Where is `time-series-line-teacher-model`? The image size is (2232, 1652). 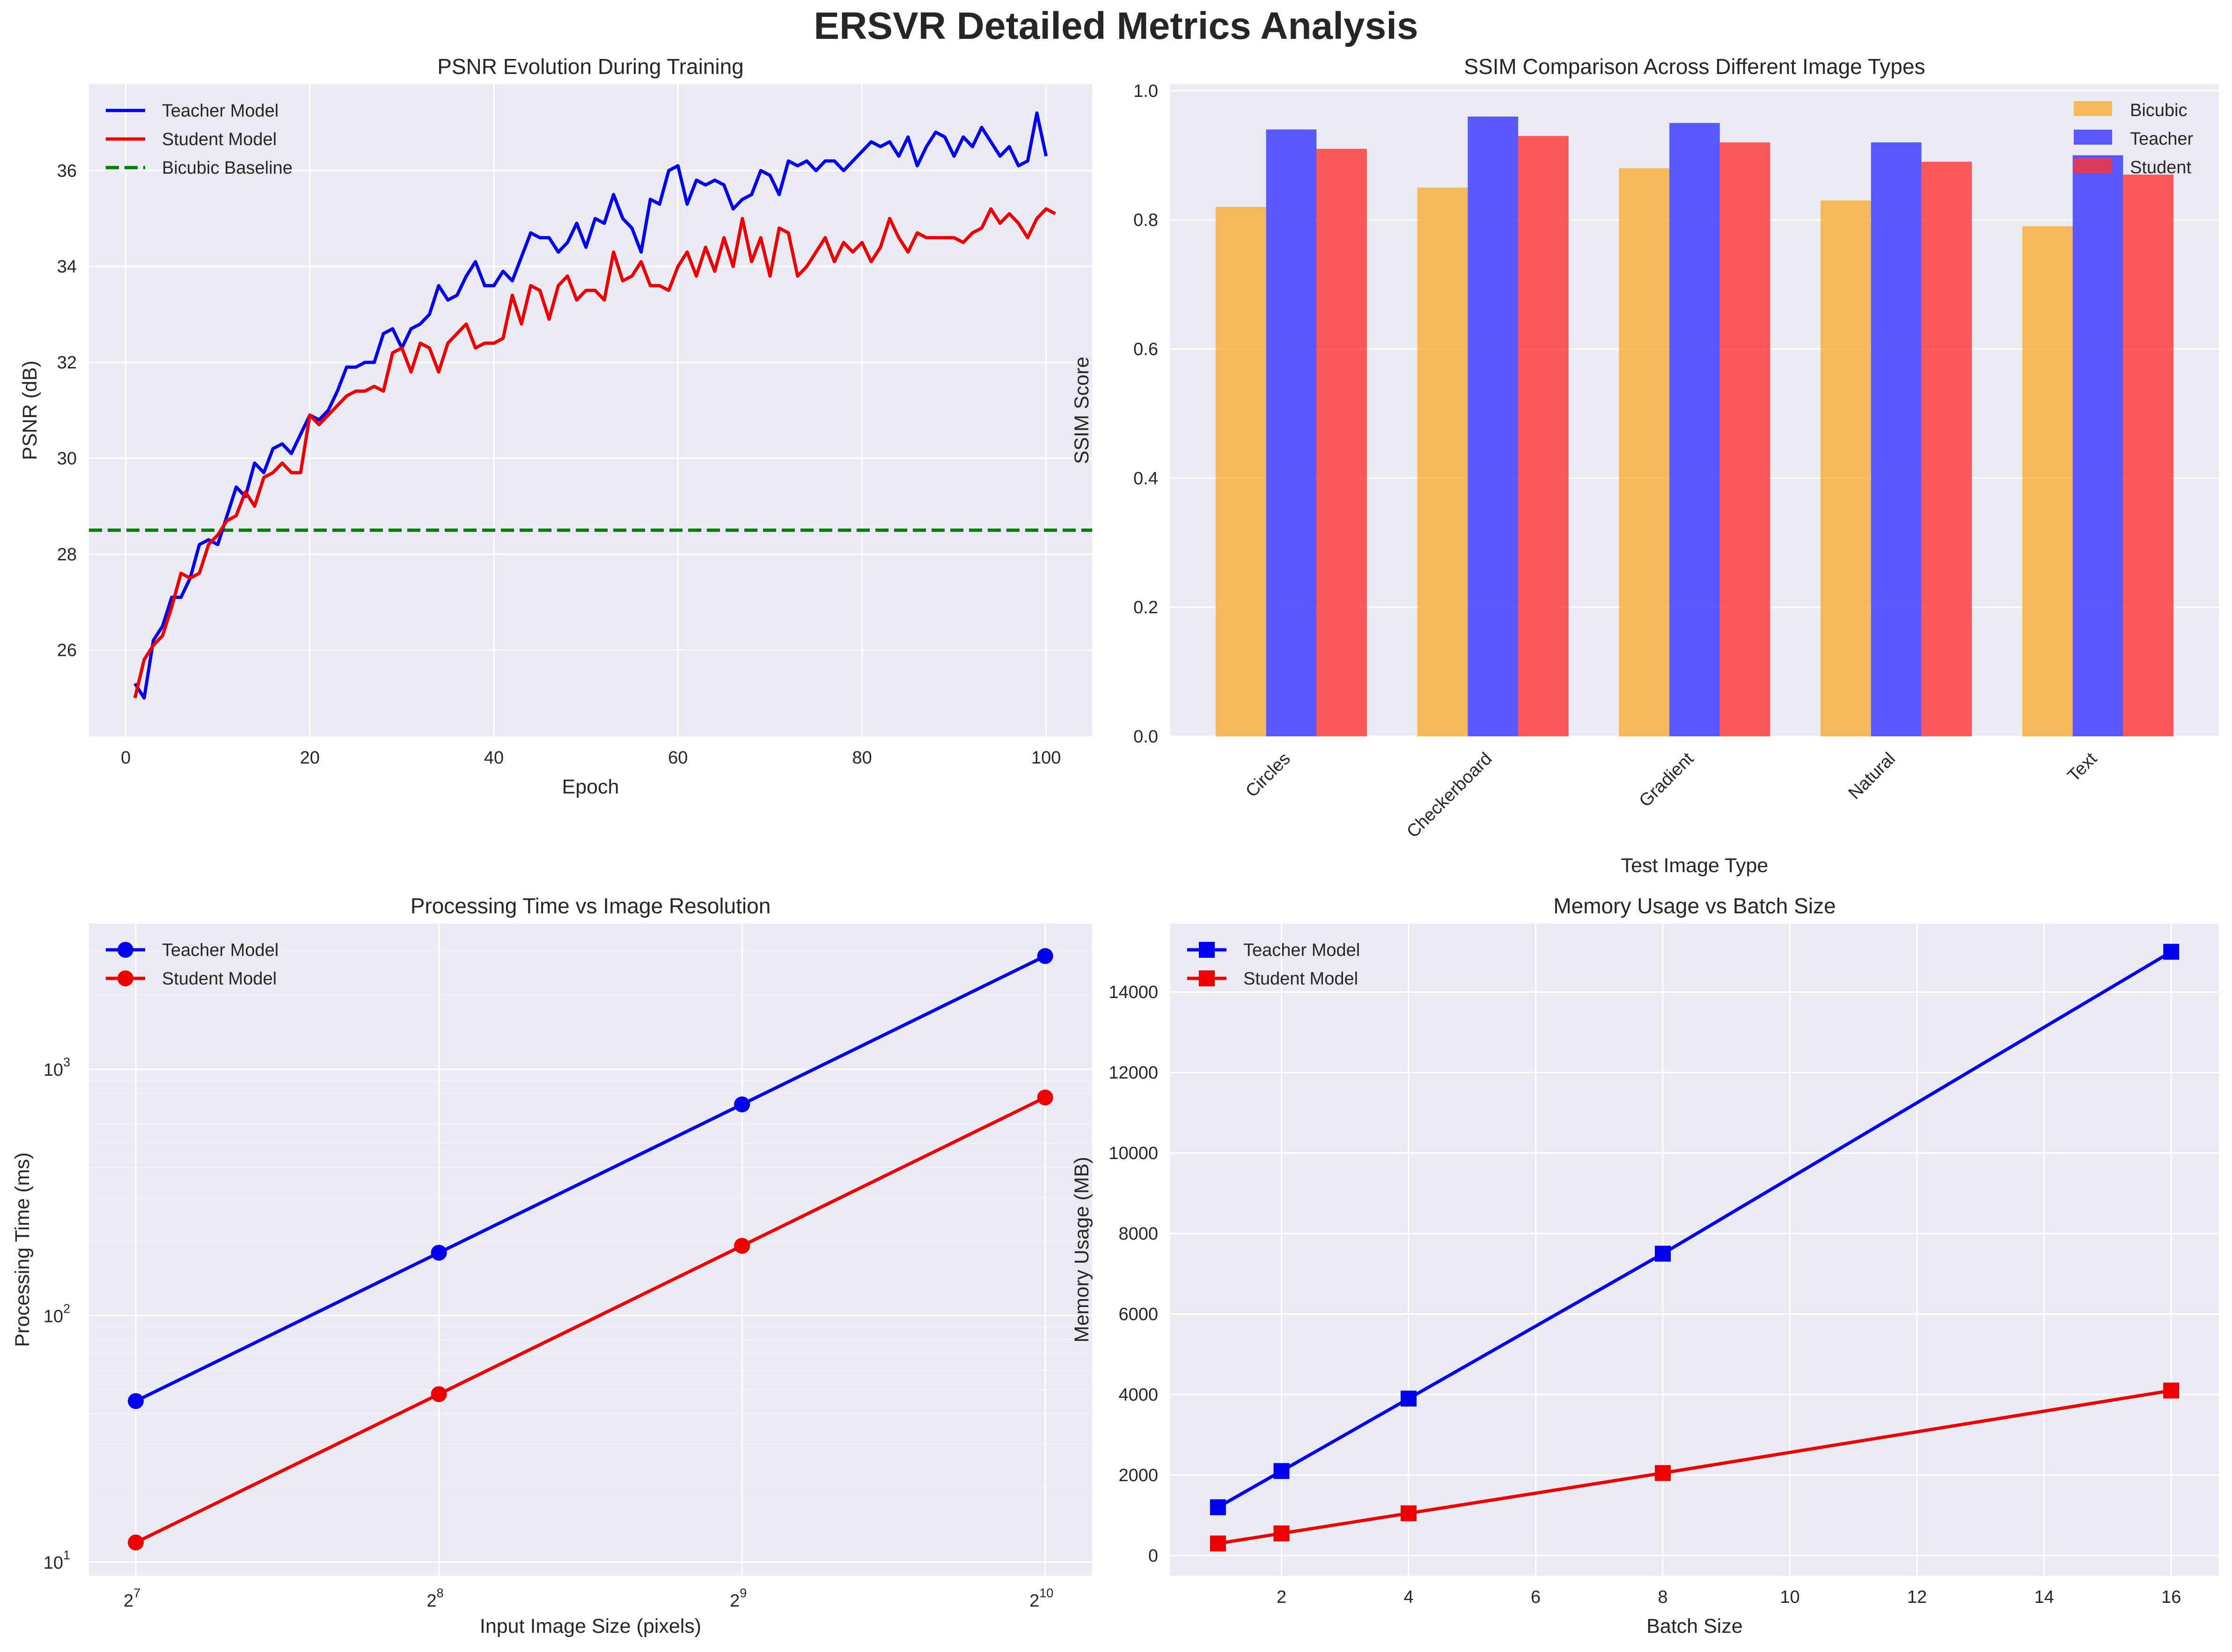
time-series-line-teacher-model is located at coordinates (590, 1178).